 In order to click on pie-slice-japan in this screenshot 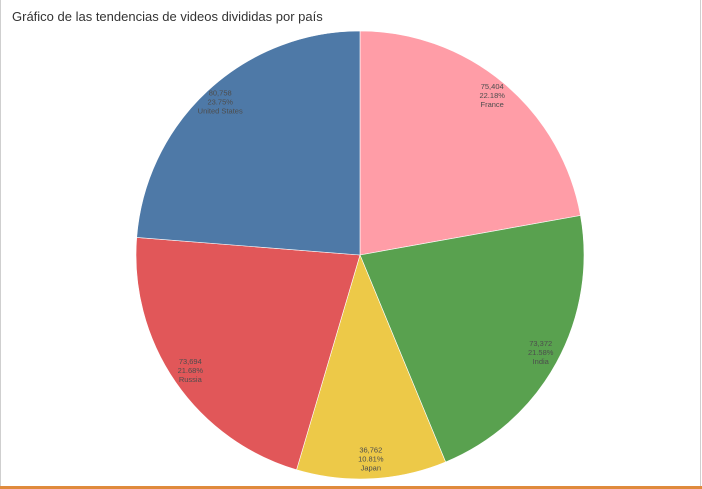, I will do `click(371, 367)`.